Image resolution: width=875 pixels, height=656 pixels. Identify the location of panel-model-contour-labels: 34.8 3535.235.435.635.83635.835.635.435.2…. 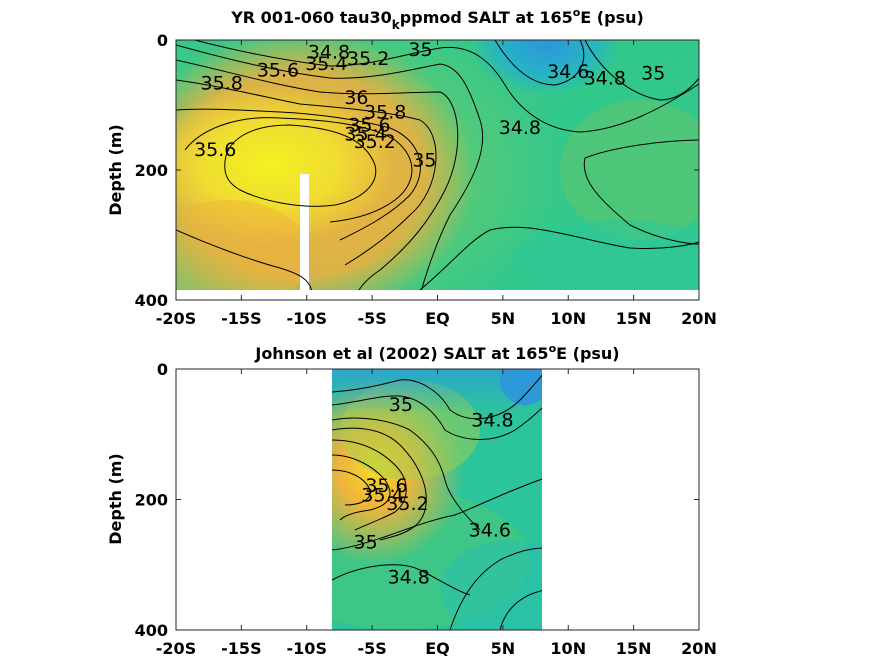
(429, 105).